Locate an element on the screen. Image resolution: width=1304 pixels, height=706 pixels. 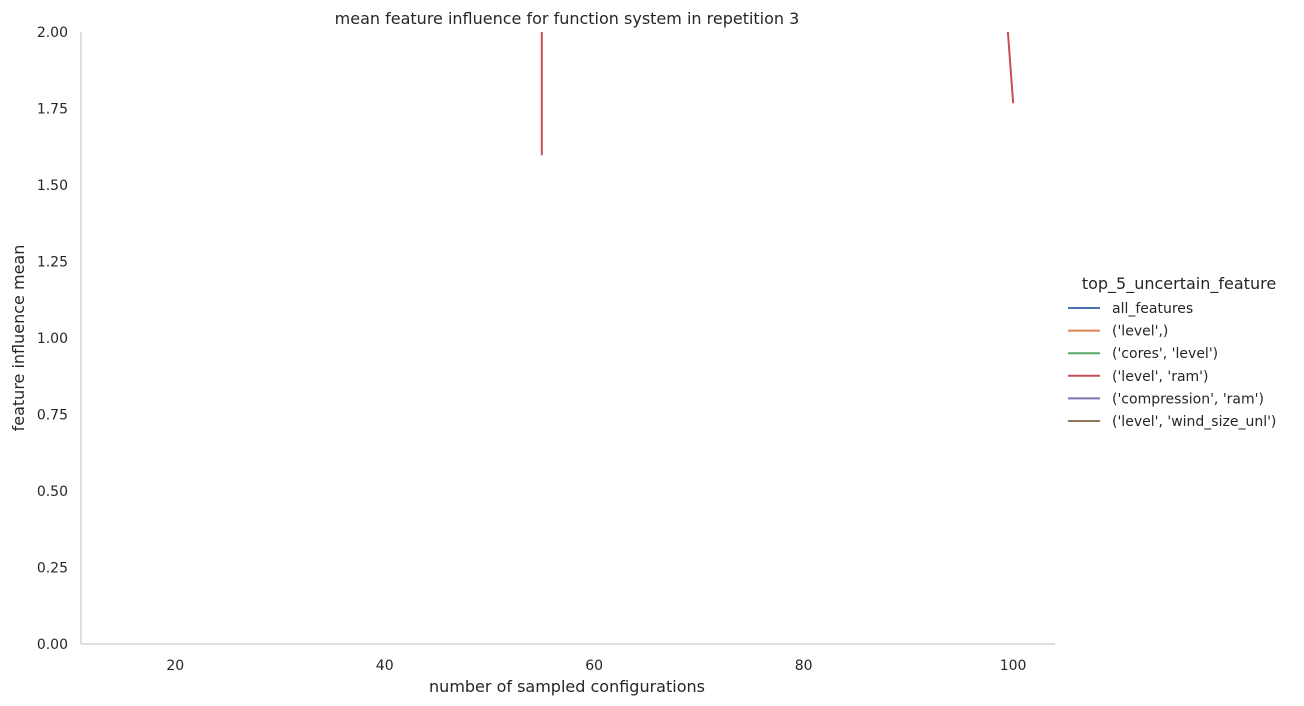
x-tick-label: 100 is located at coordinates (1013, 666).